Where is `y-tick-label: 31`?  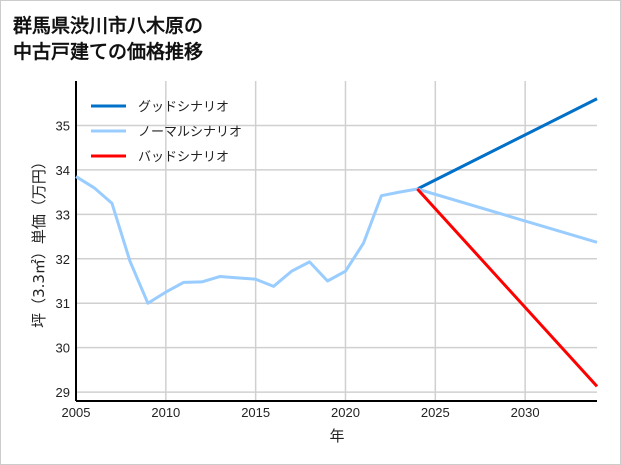 y-tick-label: 31 is located at coordinates (63, 303).